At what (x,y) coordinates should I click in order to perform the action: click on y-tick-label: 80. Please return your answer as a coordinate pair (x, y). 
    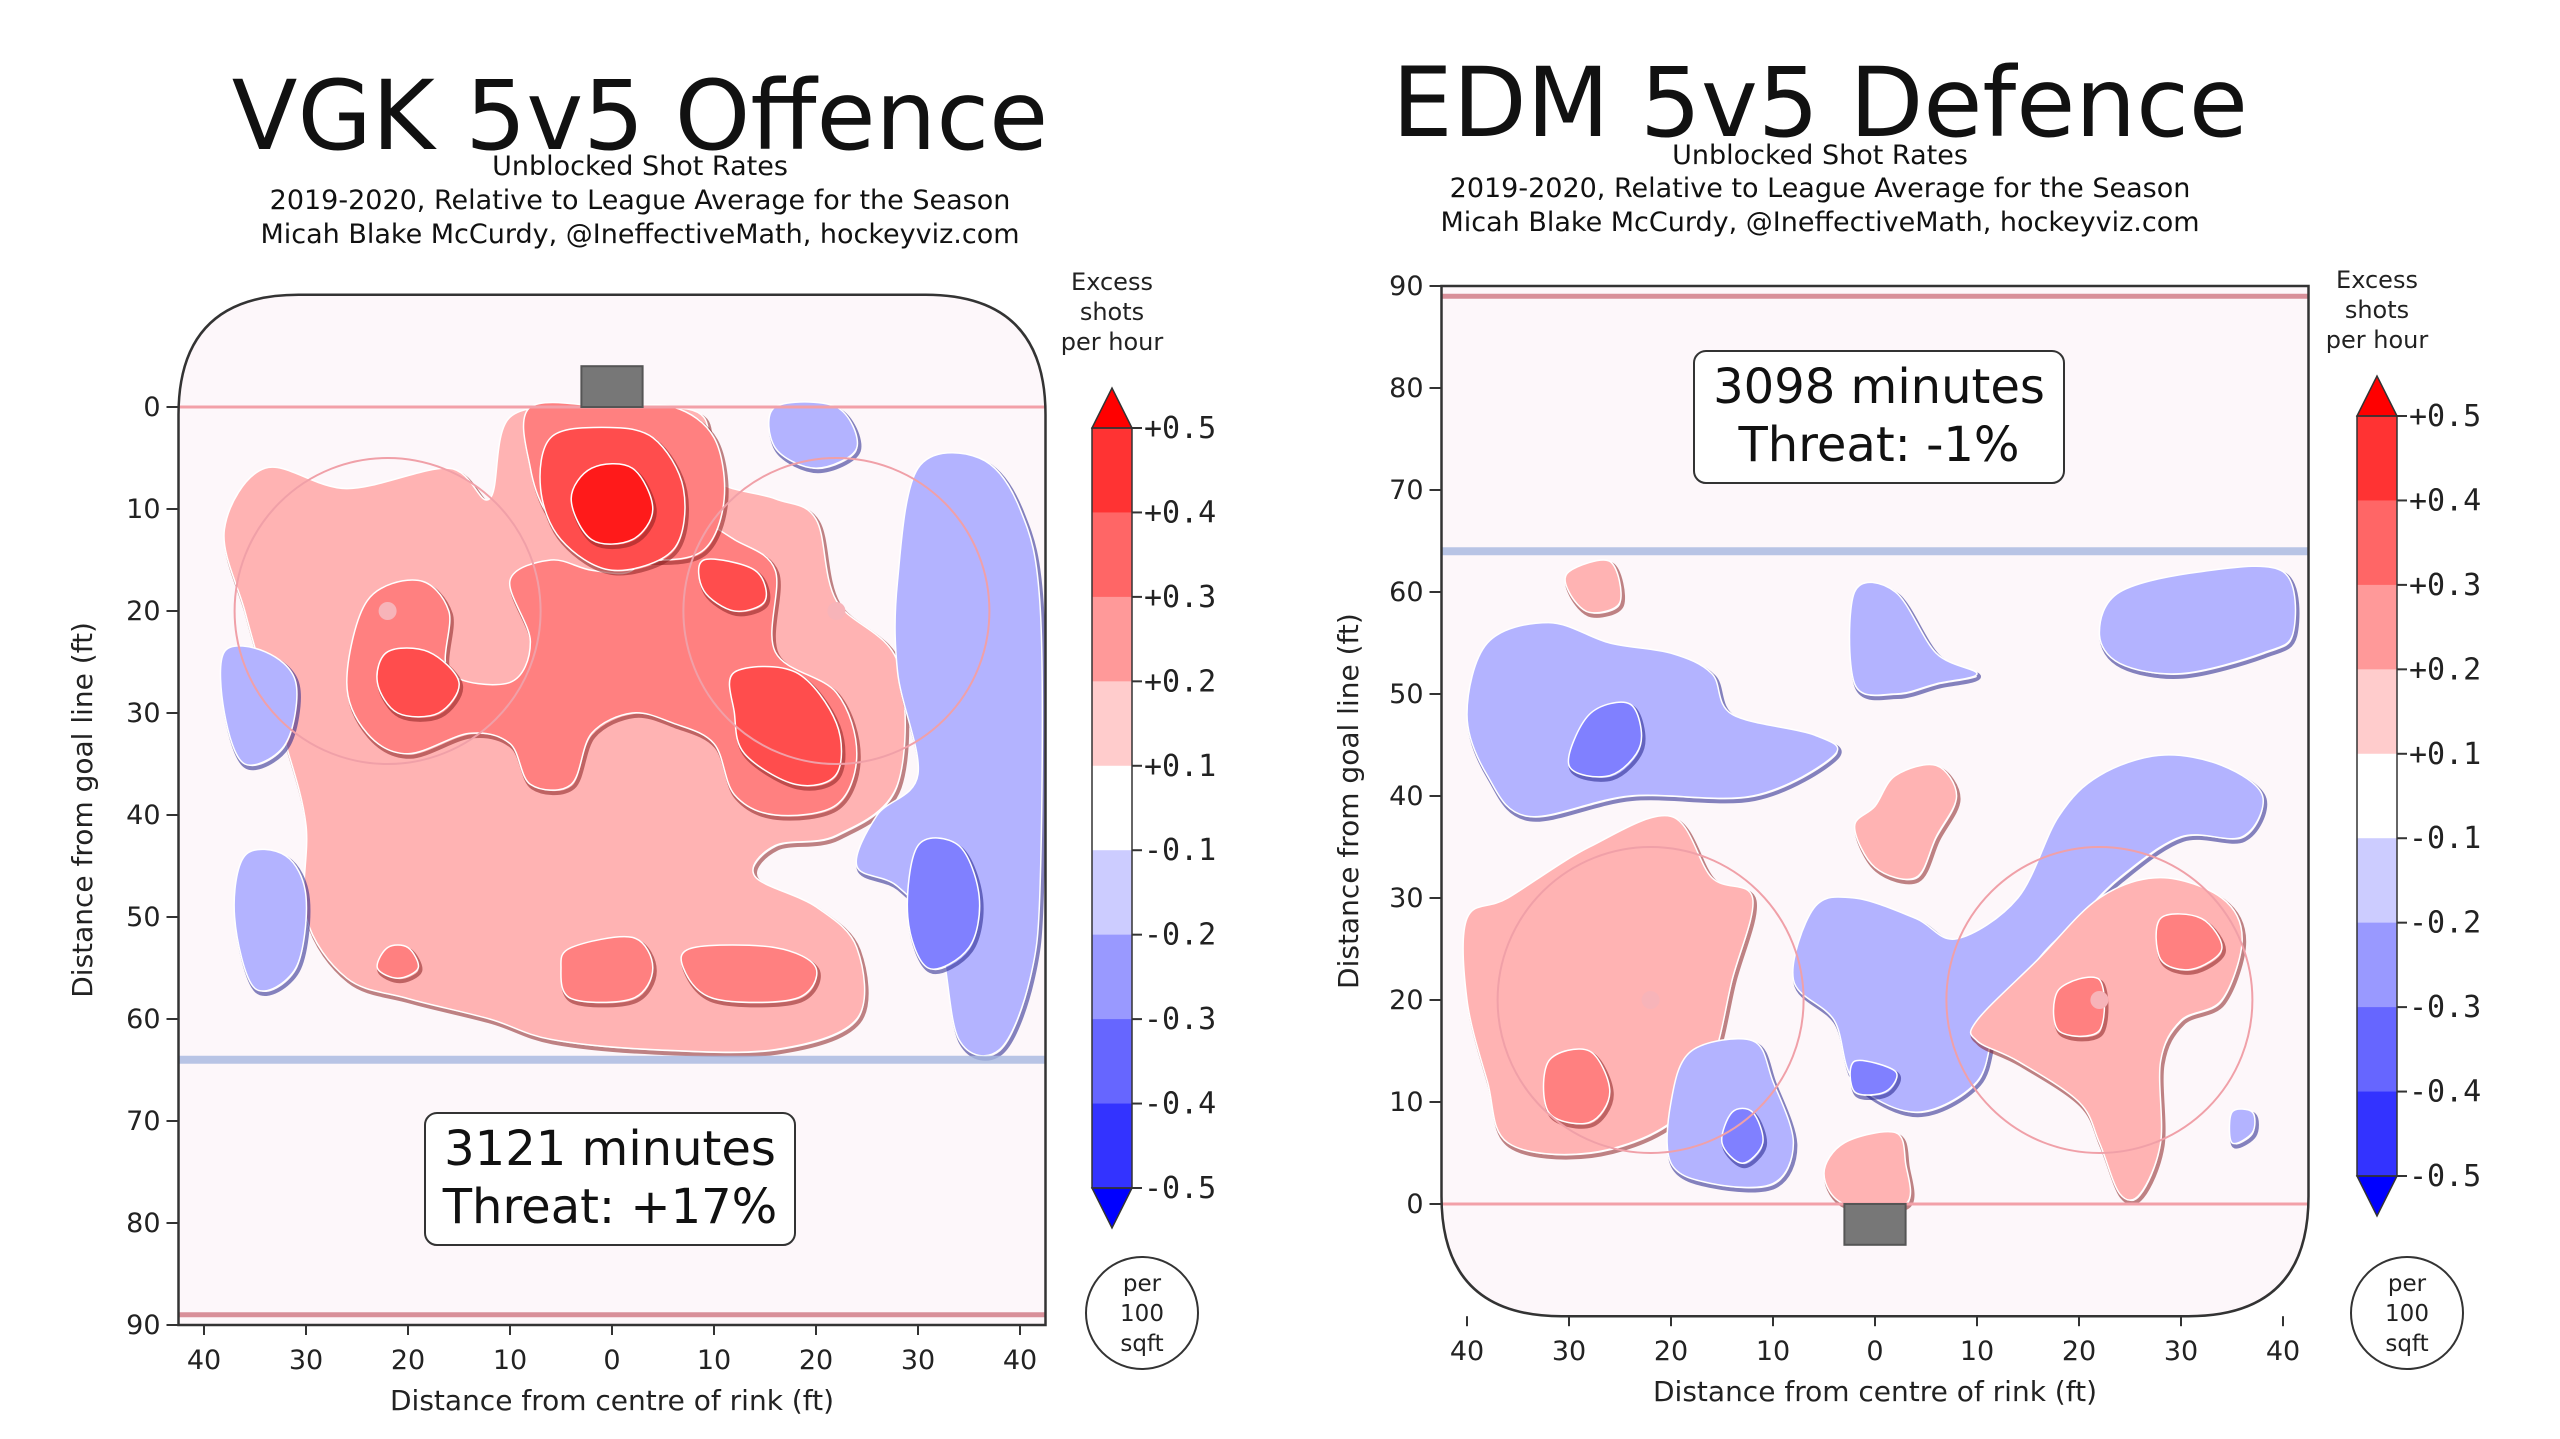
    Looking at the image, I should click on (143, 1223).